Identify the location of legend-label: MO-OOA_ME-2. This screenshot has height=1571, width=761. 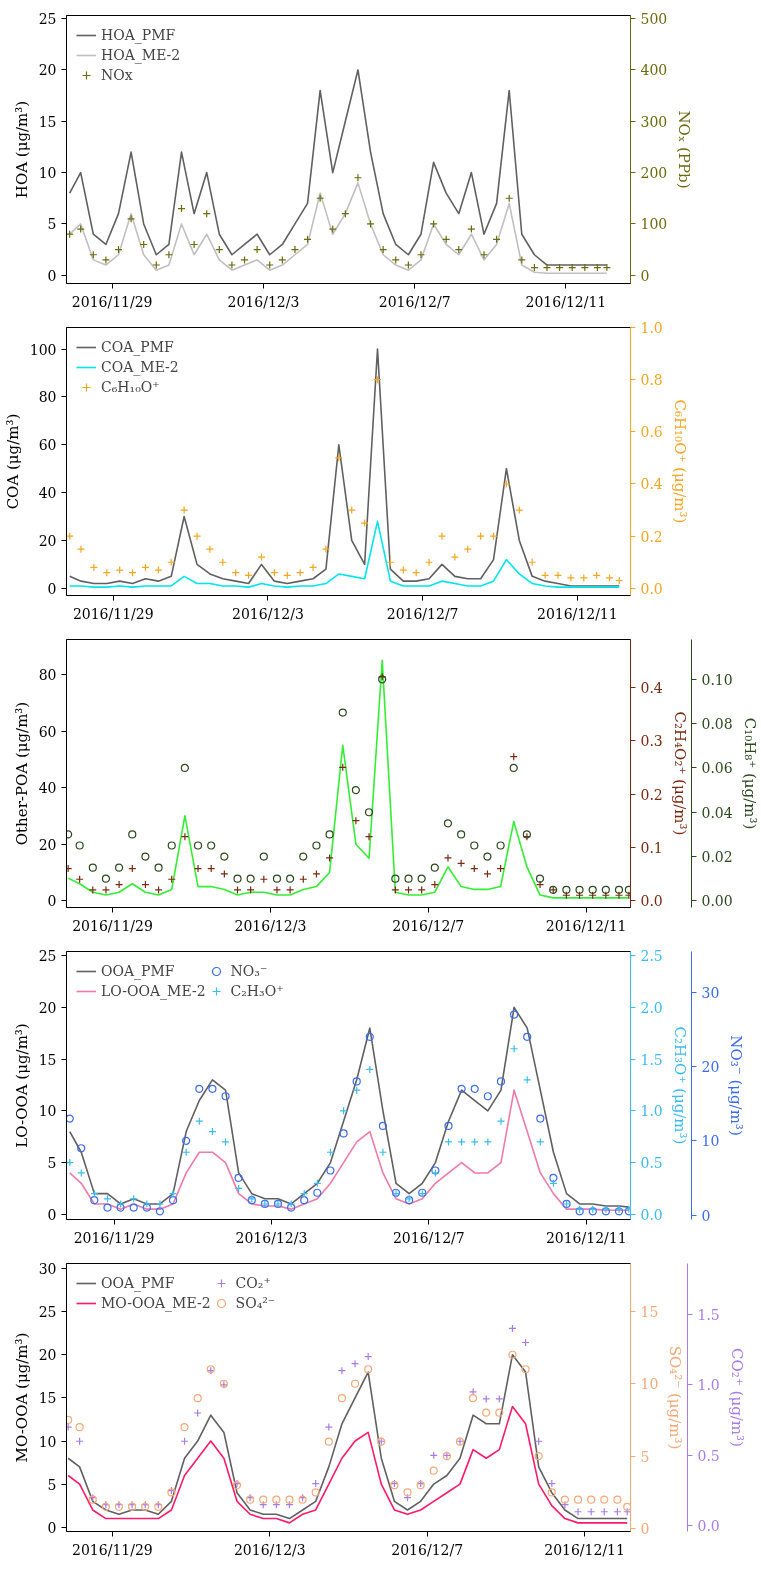
(156, 1303).